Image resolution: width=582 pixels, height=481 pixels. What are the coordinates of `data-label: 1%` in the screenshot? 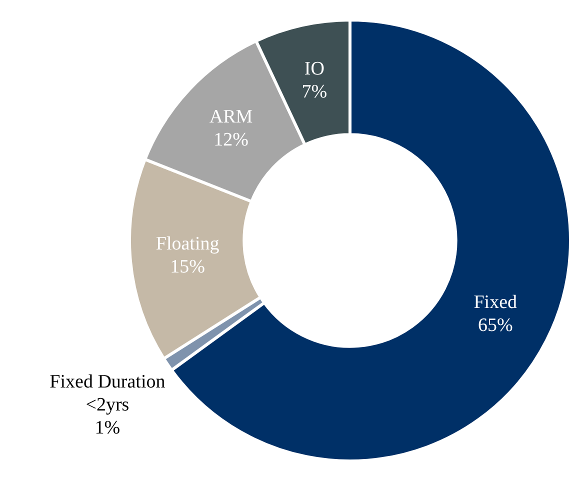 It's located at (107, 427).